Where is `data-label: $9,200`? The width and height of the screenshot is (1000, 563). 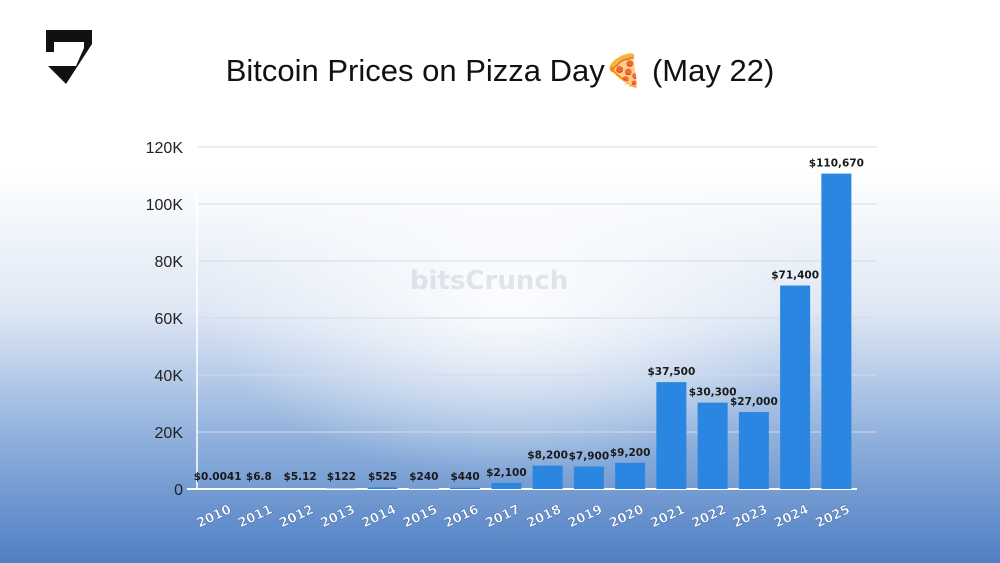 data-label: $9,200 is located at coordinates (630, 453).